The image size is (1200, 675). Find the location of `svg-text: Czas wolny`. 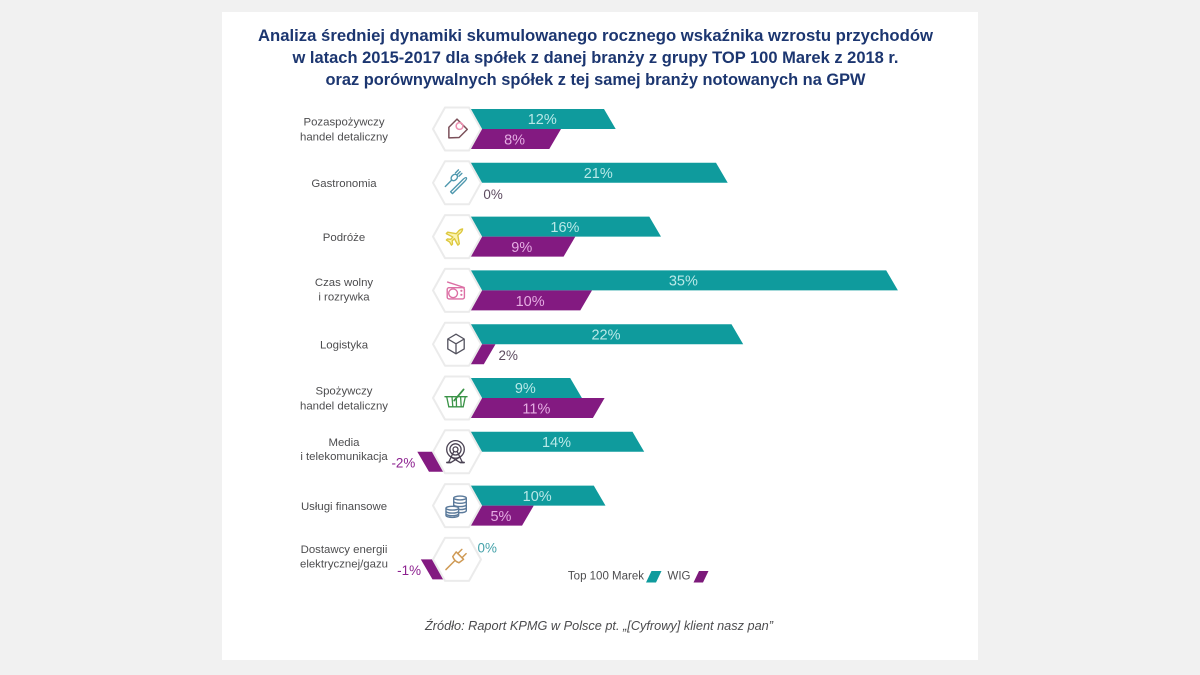

svg-text: Czas wolny is located at coordinates (344, 283).